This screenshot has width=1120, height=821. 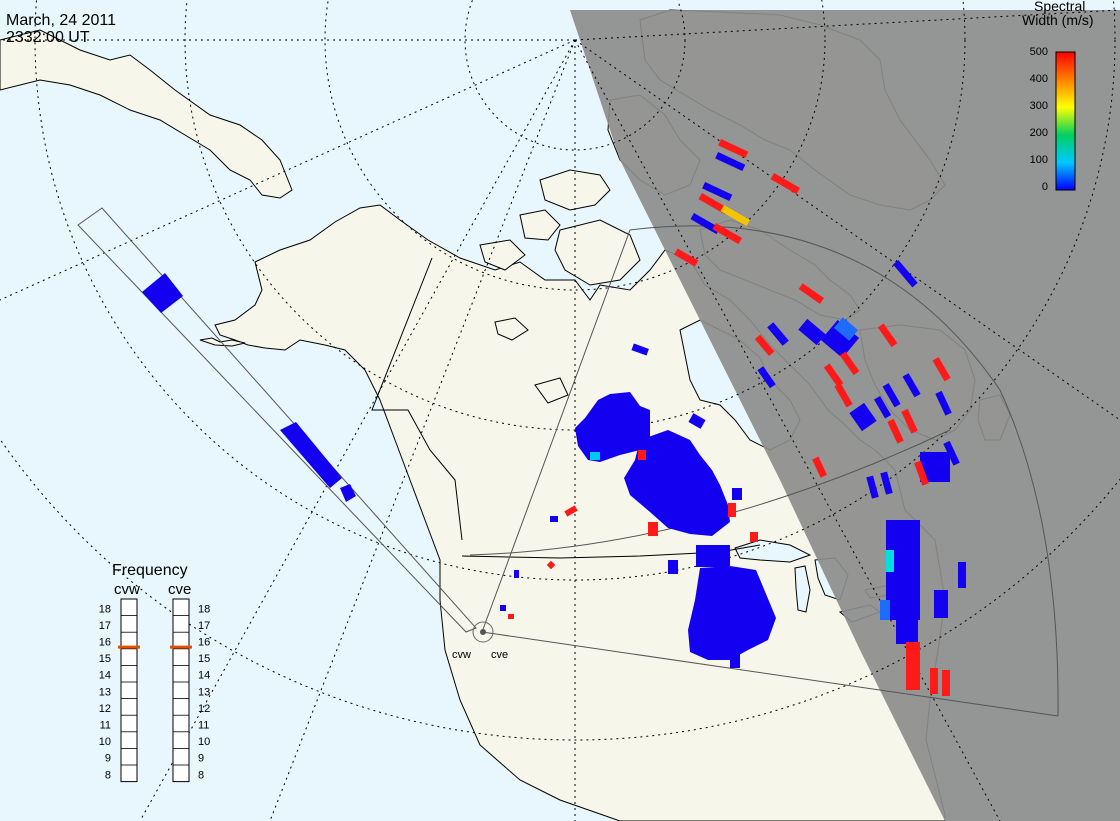 I want to click on frequency-tick-right: 14, so click(x=204, y=676).